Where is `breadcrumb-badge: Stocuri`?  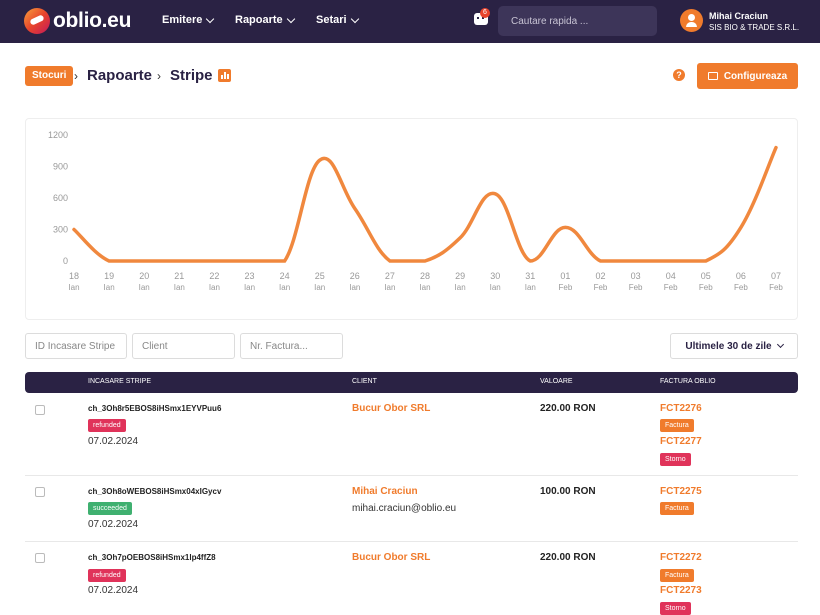
breadcrumb-badge: Stocuri is located at coordinates (49, 76).